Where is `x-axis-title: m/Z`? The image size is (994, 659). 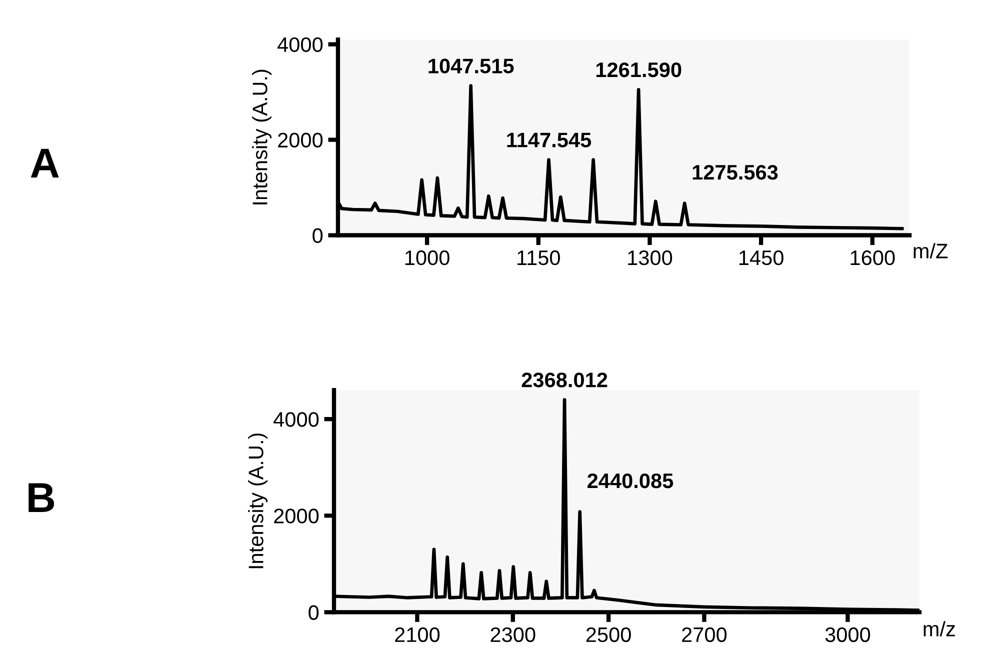 x-axis-title: m/Z is located at coordinates (931, 250).